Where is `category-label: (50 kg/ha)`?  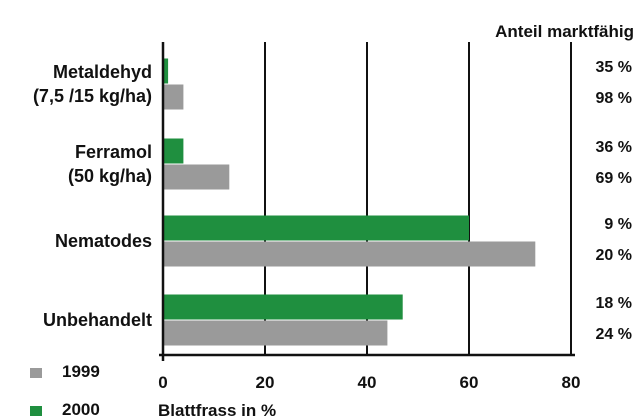 category-label: (50 kg/ha) is located at coordinates (110, 176).